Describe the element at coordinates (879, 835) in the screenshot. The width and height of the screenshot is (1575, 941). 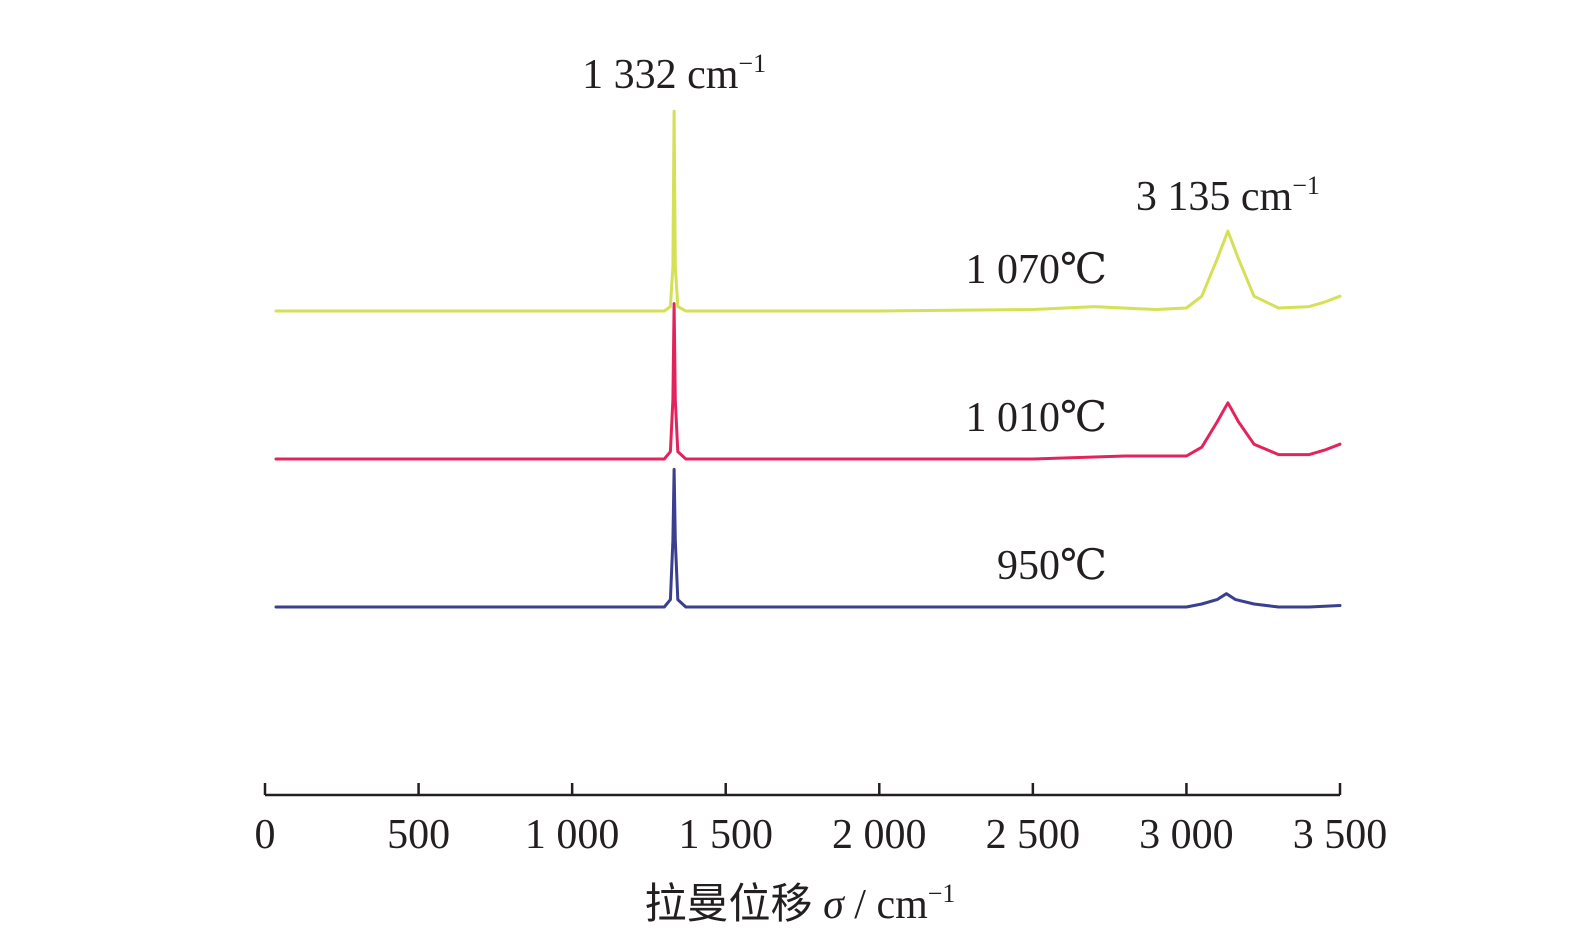
I see `x-tick-label-2000: 2 000` at that location.